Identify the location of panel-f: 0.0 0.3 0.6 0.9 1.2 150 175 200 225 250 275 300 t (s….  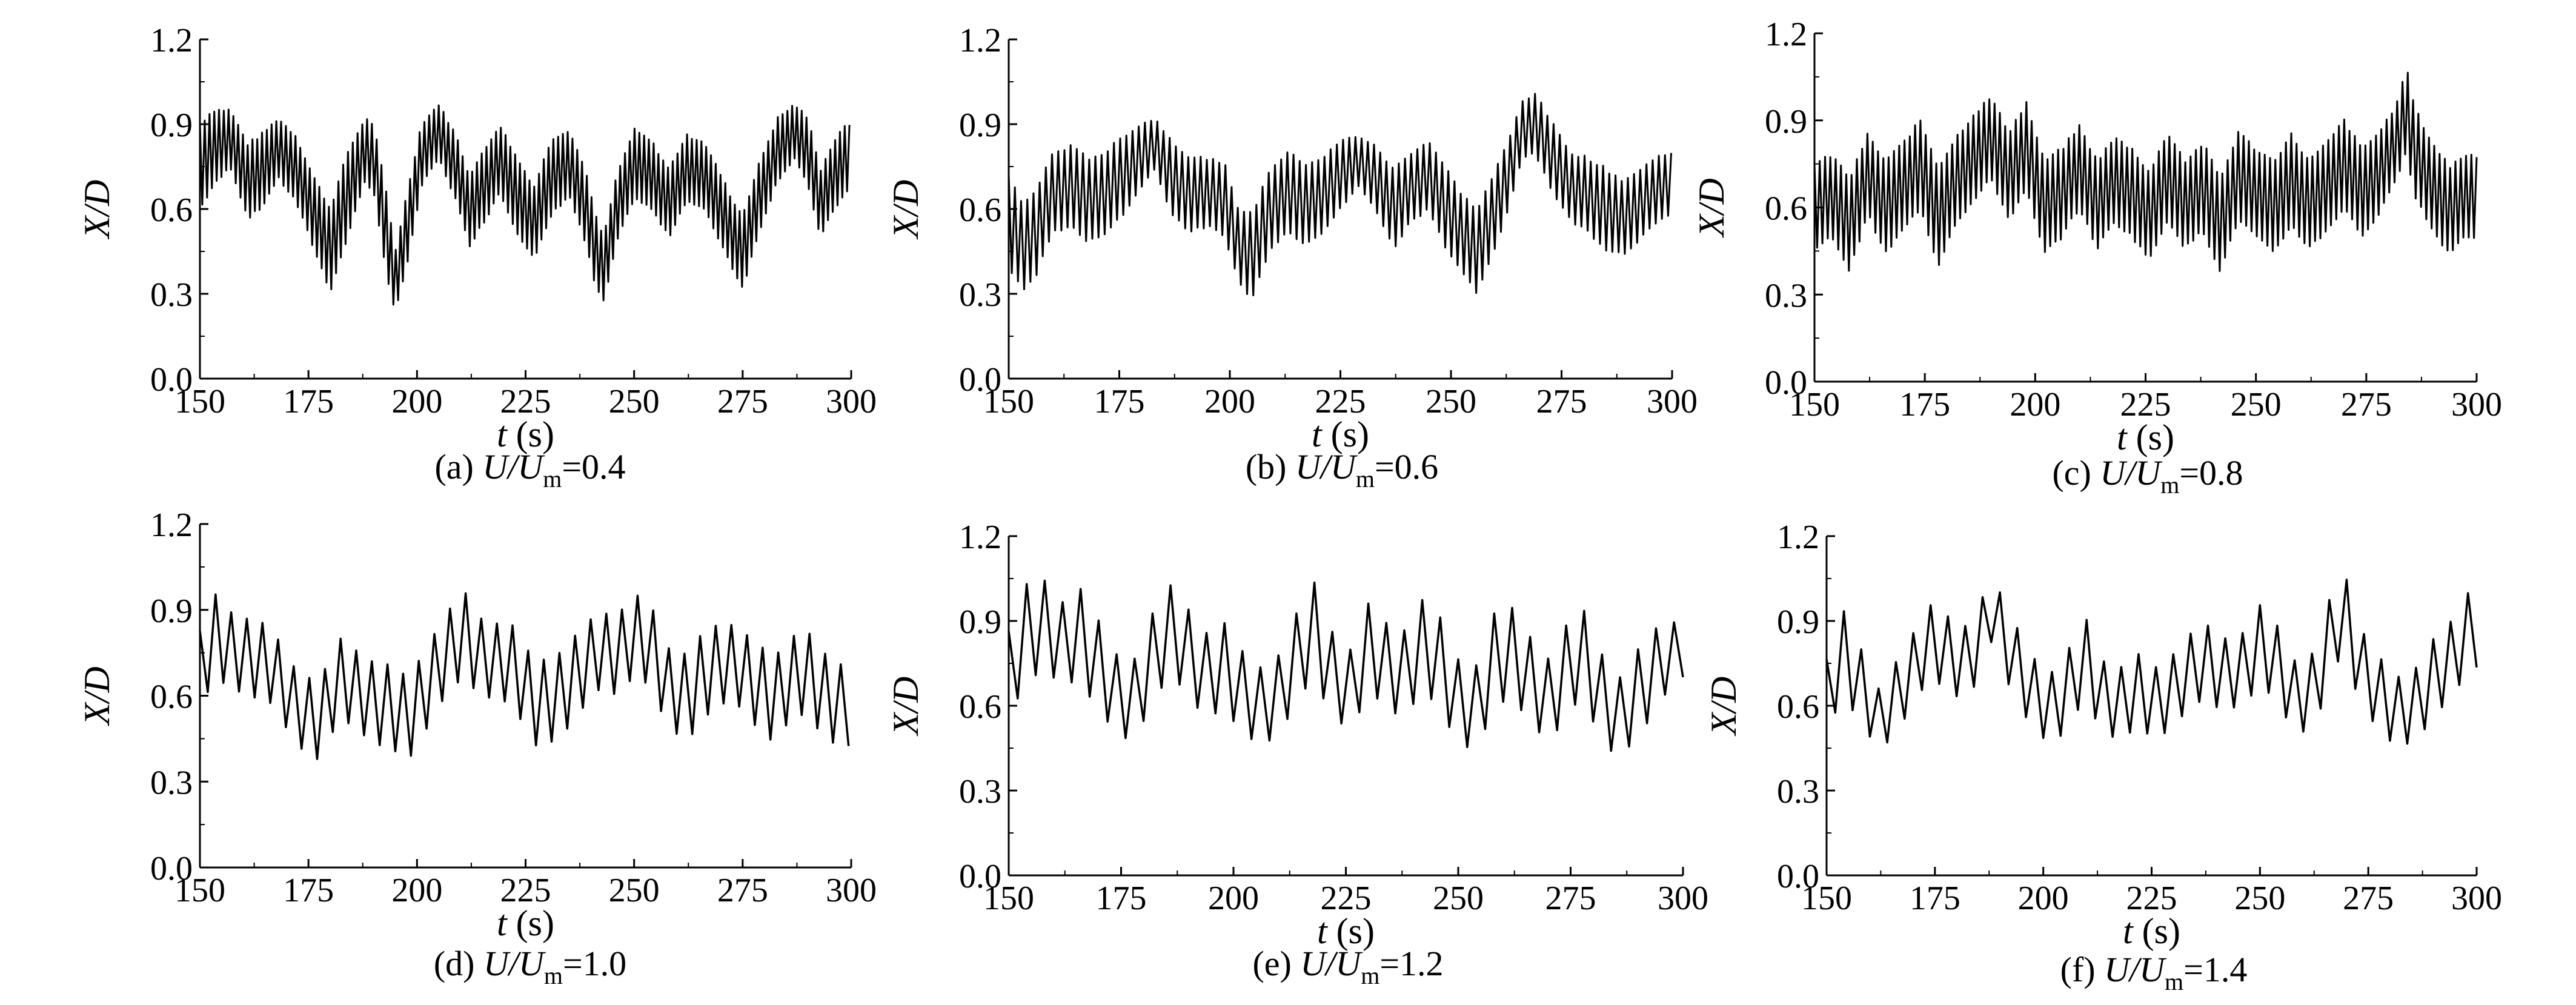
(2103, 757).